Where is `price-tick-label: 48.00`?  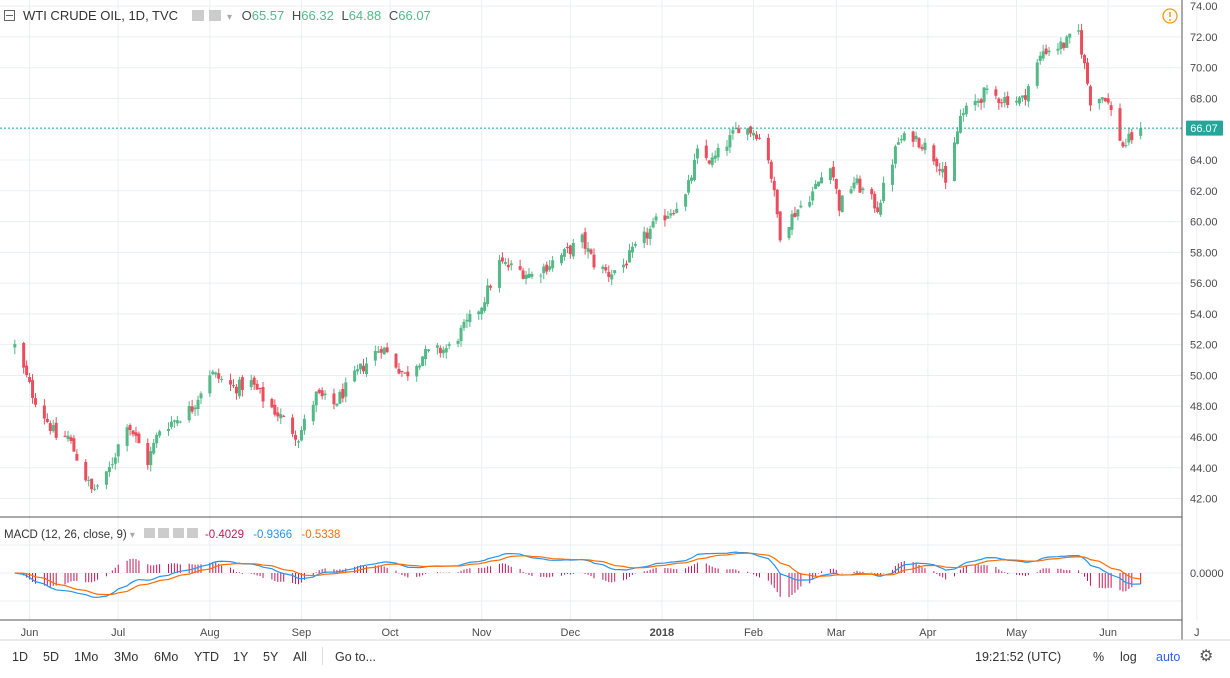
price-tick-label: 48.00 is located at coordinates (1204, 407).